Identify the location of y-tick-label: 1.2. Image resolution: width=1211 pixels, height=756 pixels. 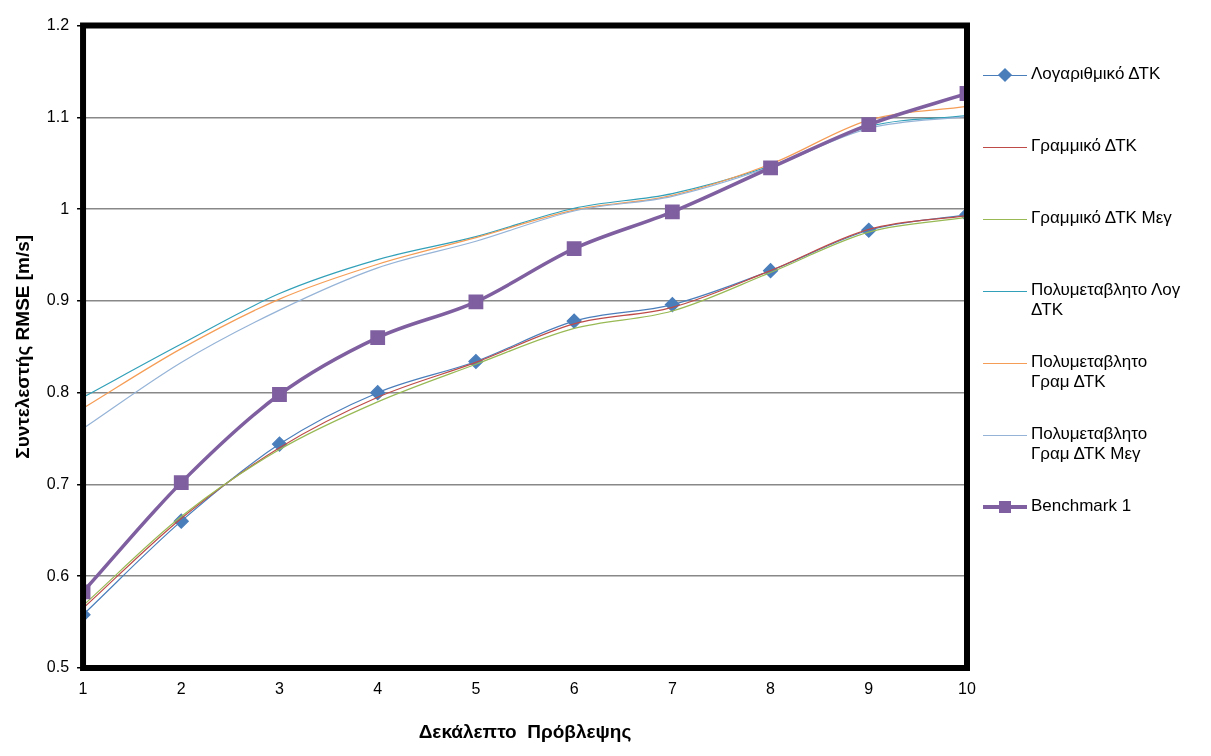
(58, 25).